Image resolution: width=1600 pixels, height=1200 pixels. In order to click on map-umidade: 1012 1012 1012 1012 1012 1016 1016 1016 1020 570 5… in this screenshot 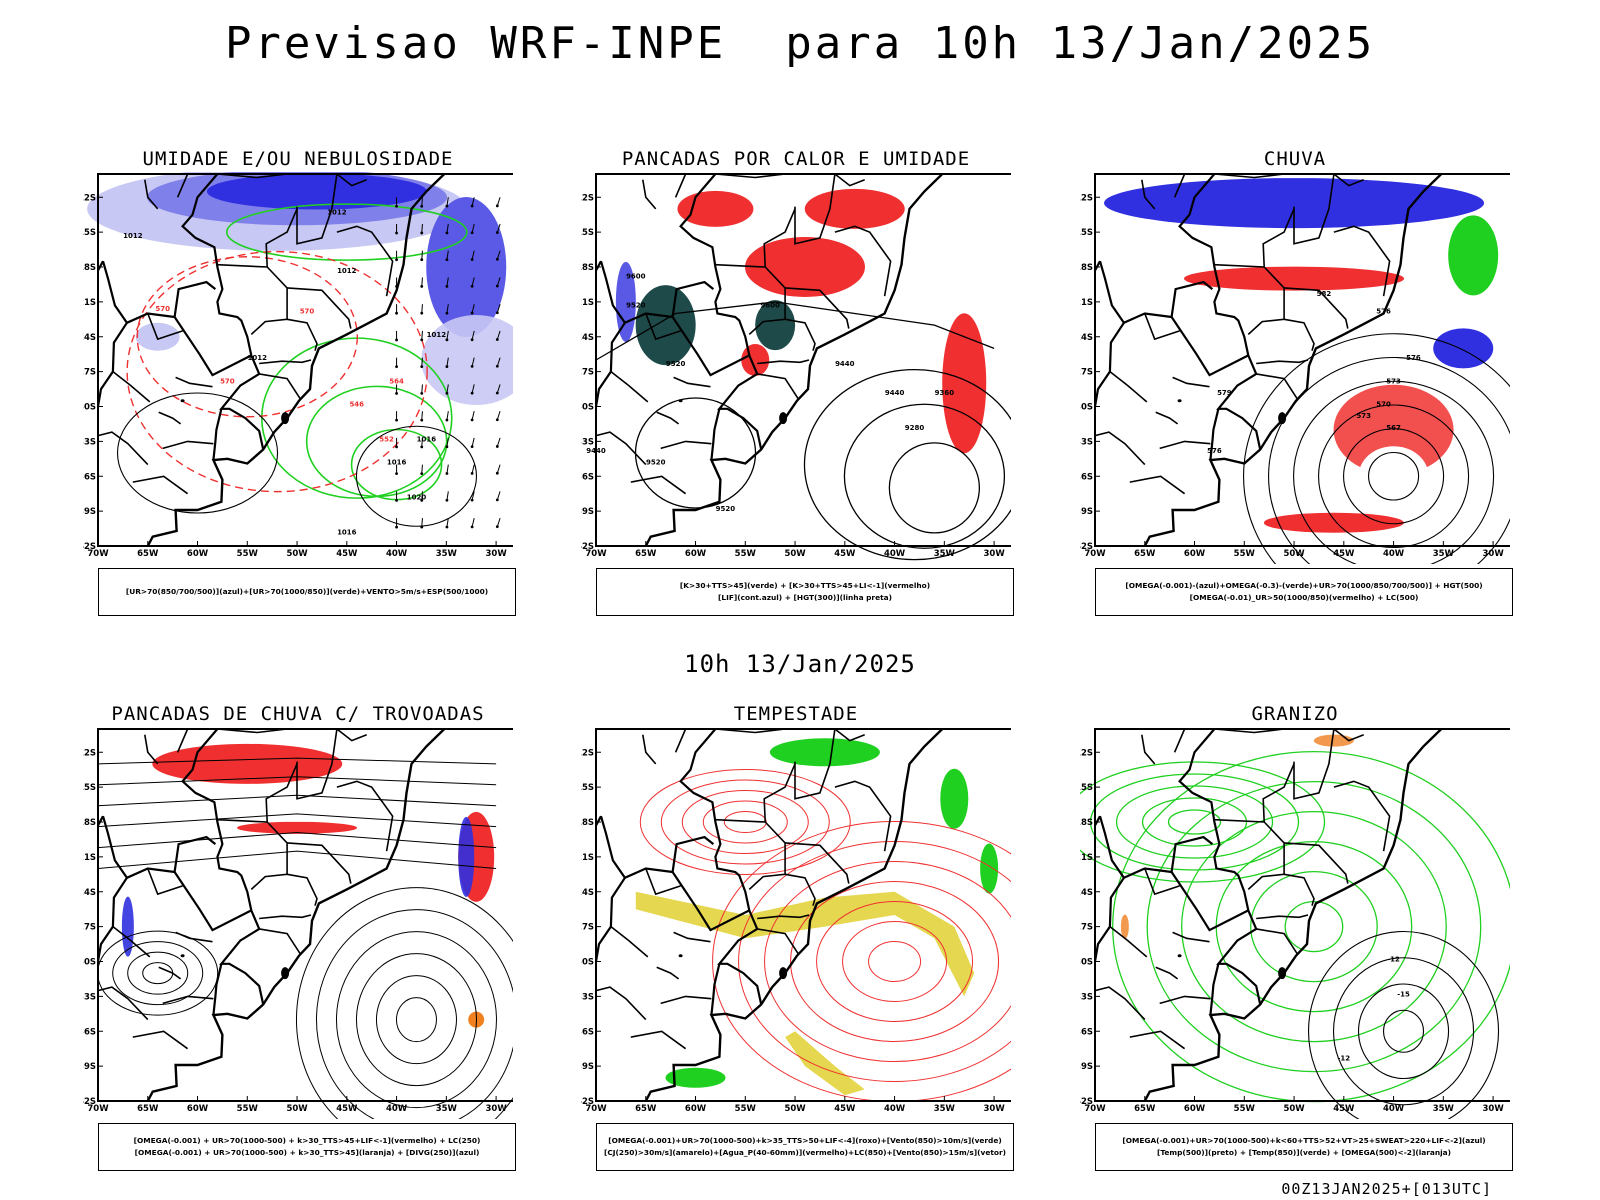, I will do `click(298, 368)`.